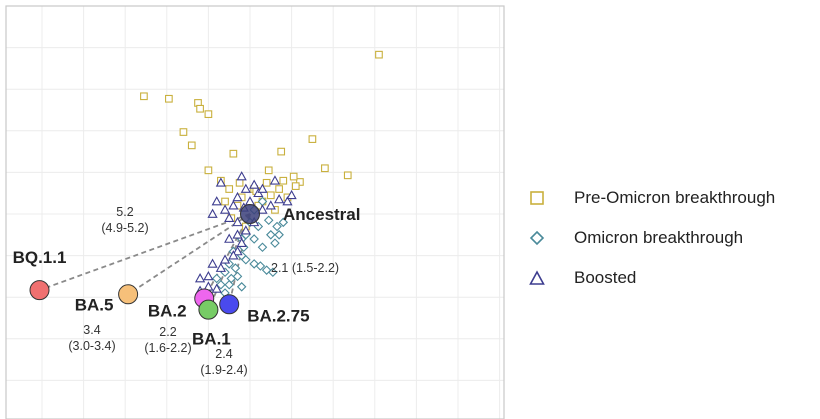 Image resolution: width=820 pixels, height=419 pixels. Describe the element at coordinates (167, 310) in the screenshot. I see `antigen-label: BA.2` at that location.